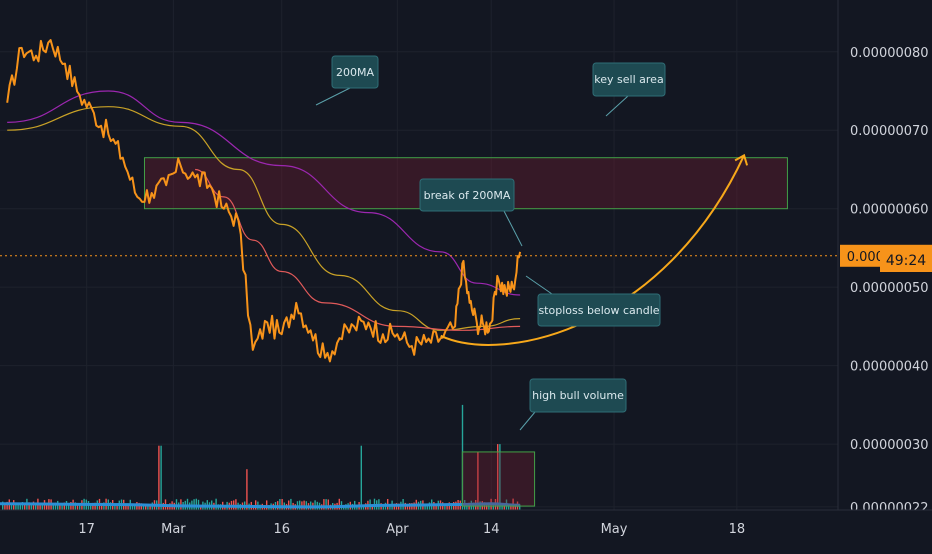  I want to click on price-tick-label: 0.00000080, so click(889, 53).